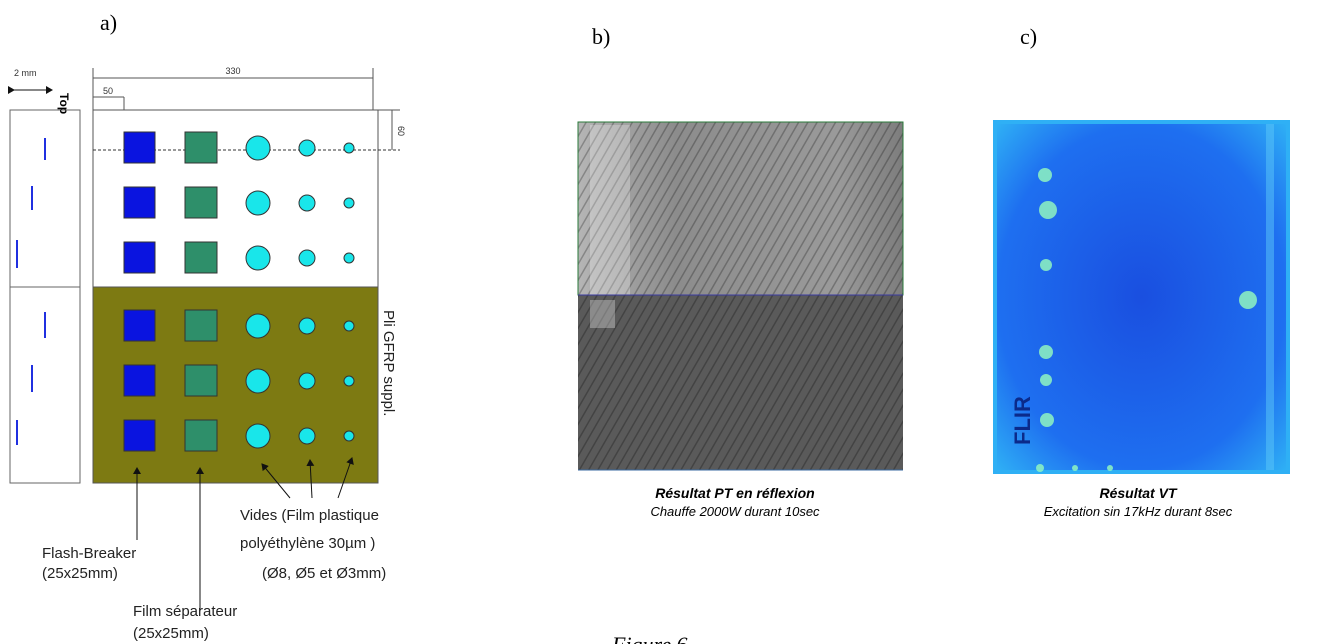  I want to click on annotation: Flash-Breaker, so click(89, 553).